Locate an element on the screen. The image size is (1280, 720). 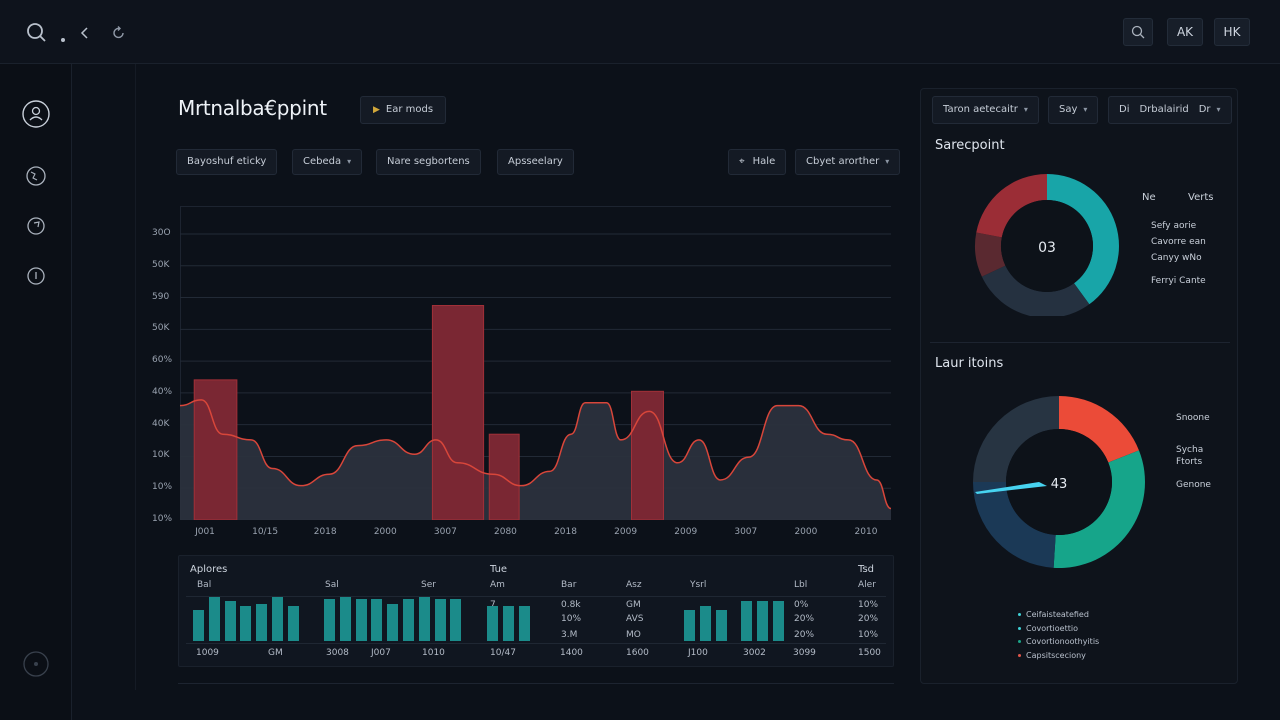
table-cell: AVS is located at coordinates (635, 619).